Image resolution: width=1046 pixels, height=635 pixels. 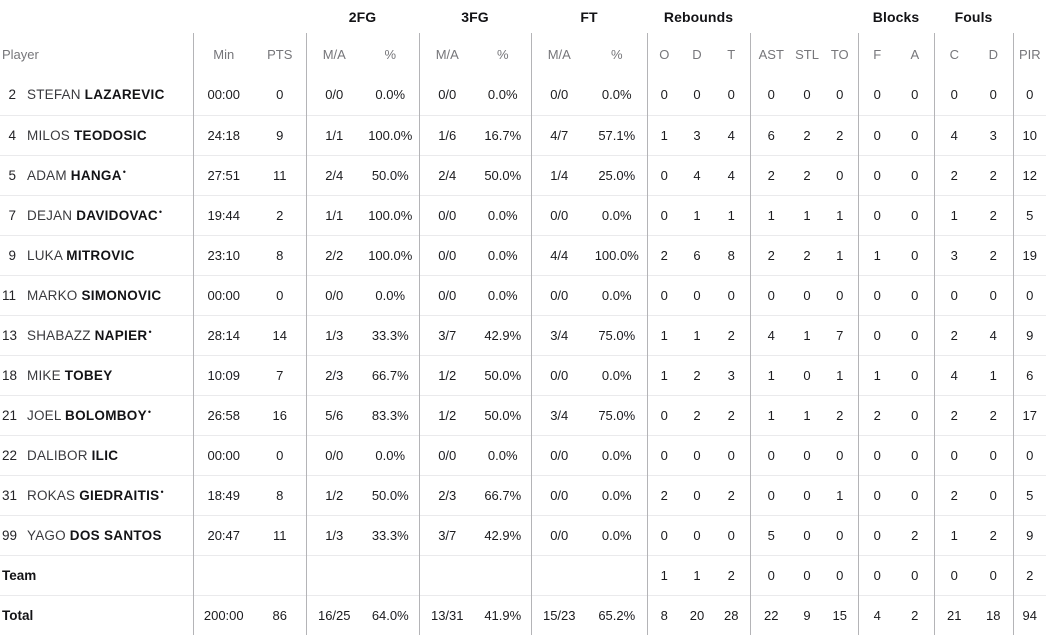 I want to click on player-last-name: DOS SANTOS, so click(x=115, y=535).